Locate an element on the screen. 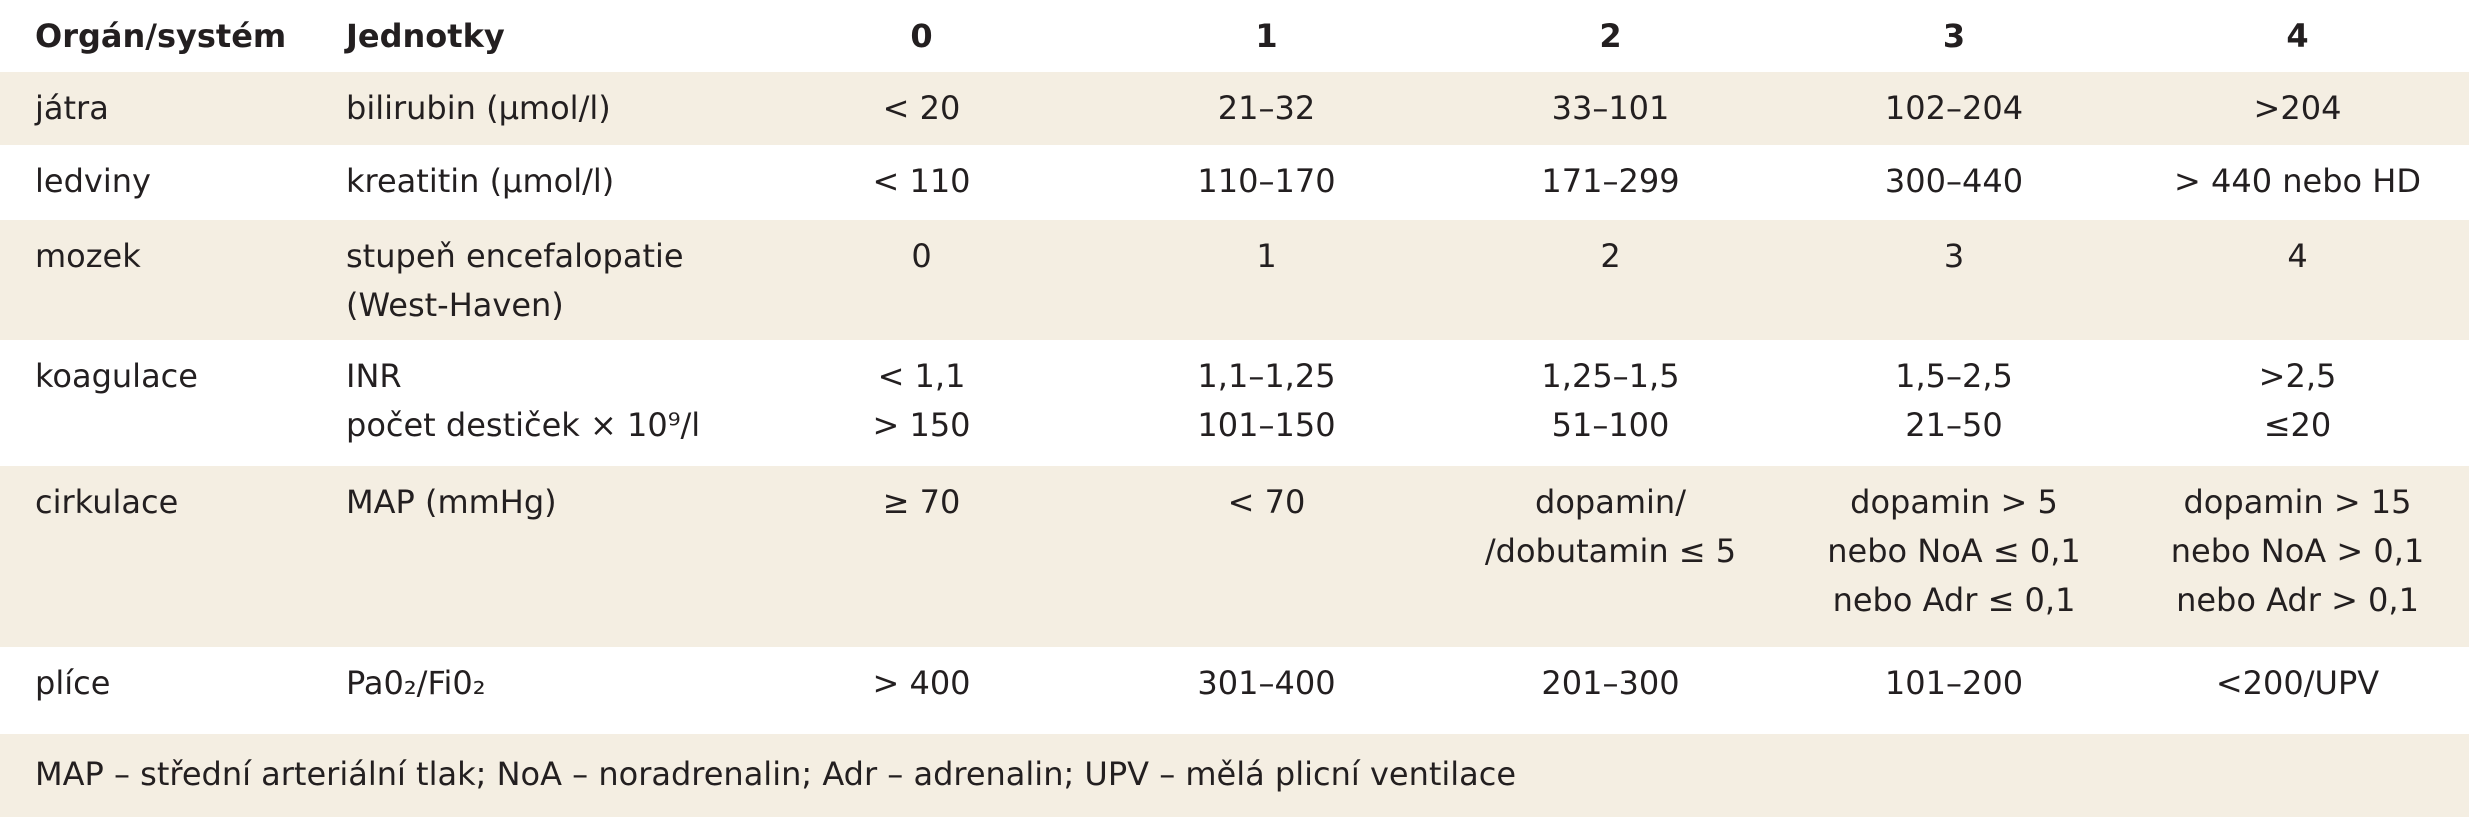 This screenshot has width=2469, height=817. cell-line: 4 is located at coordinates (2297, 256).